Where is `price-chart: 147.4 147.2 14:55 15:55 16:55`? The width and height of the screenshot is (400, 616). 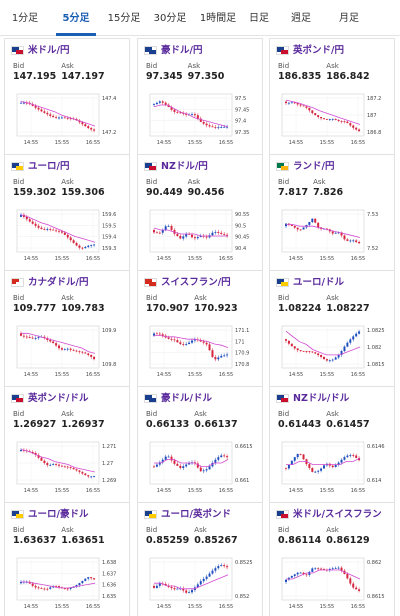 price-chart: 147.4 147.2 14:55 15:55 16:55 is located at coordinates (68, 119).